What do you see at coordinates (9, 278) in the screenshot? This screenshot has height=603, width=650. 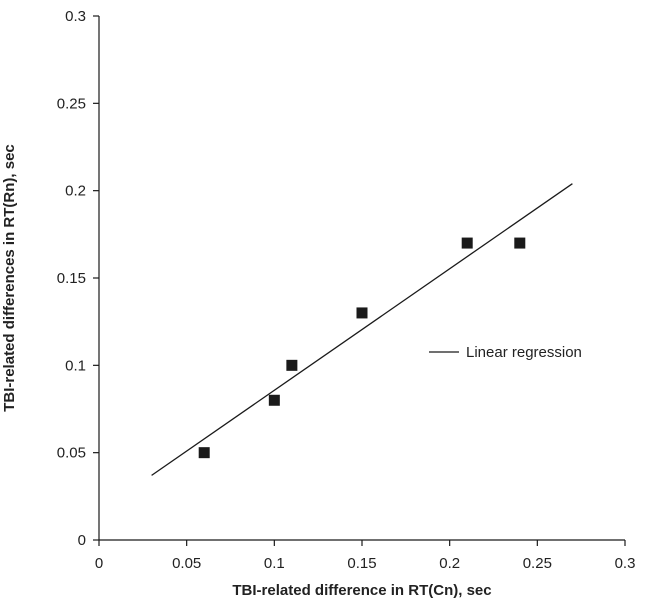 I see `y-axis-title: TBI-related differences in RT(Rn), sec` at bounding box center [9, 278].